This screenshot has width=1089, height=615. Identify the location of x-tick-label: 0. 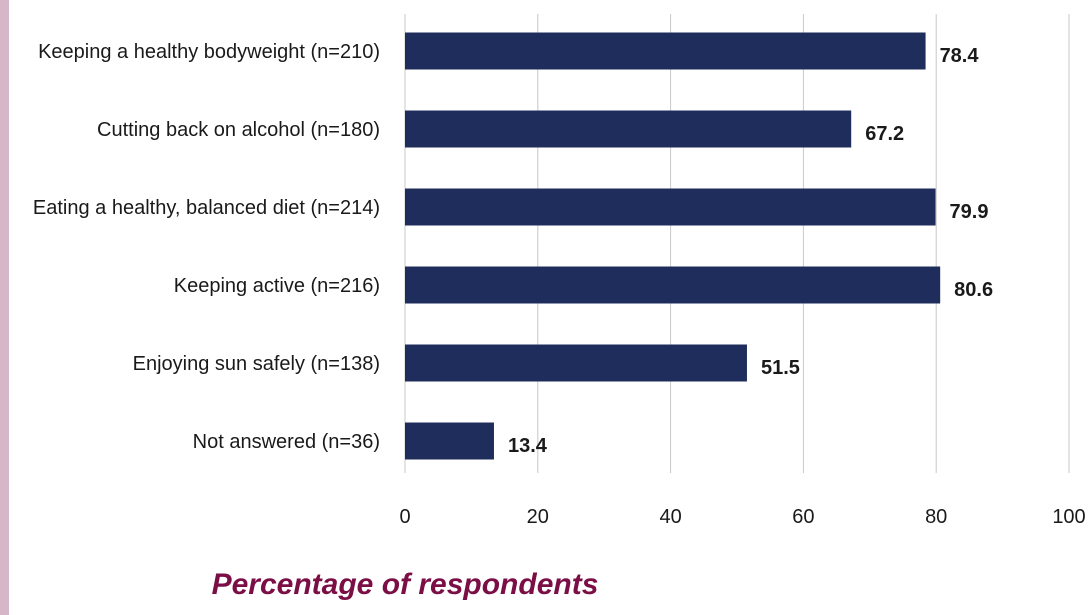
(404, 517).